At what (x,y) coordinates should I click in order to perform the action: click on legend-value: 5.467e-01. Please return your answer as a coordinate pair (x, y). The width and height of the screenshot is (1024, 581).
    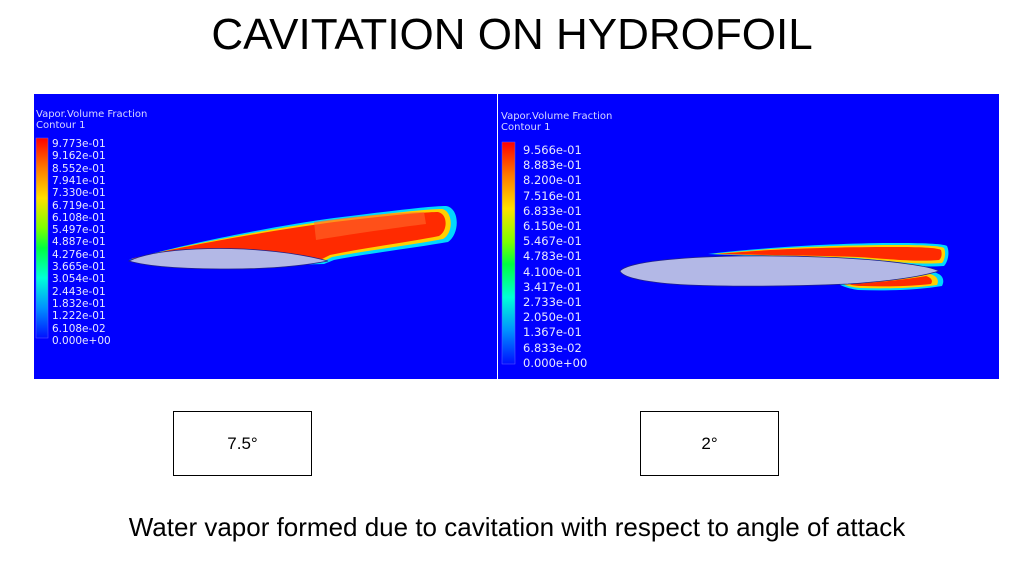
    Looking at the image, I should click on (552, 241).